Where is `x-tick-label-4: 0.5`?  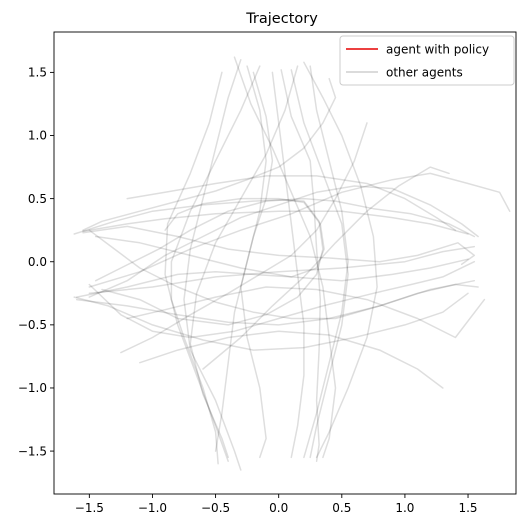 x-tick-label-4: 0.5 is located at coordinates (341, 508).